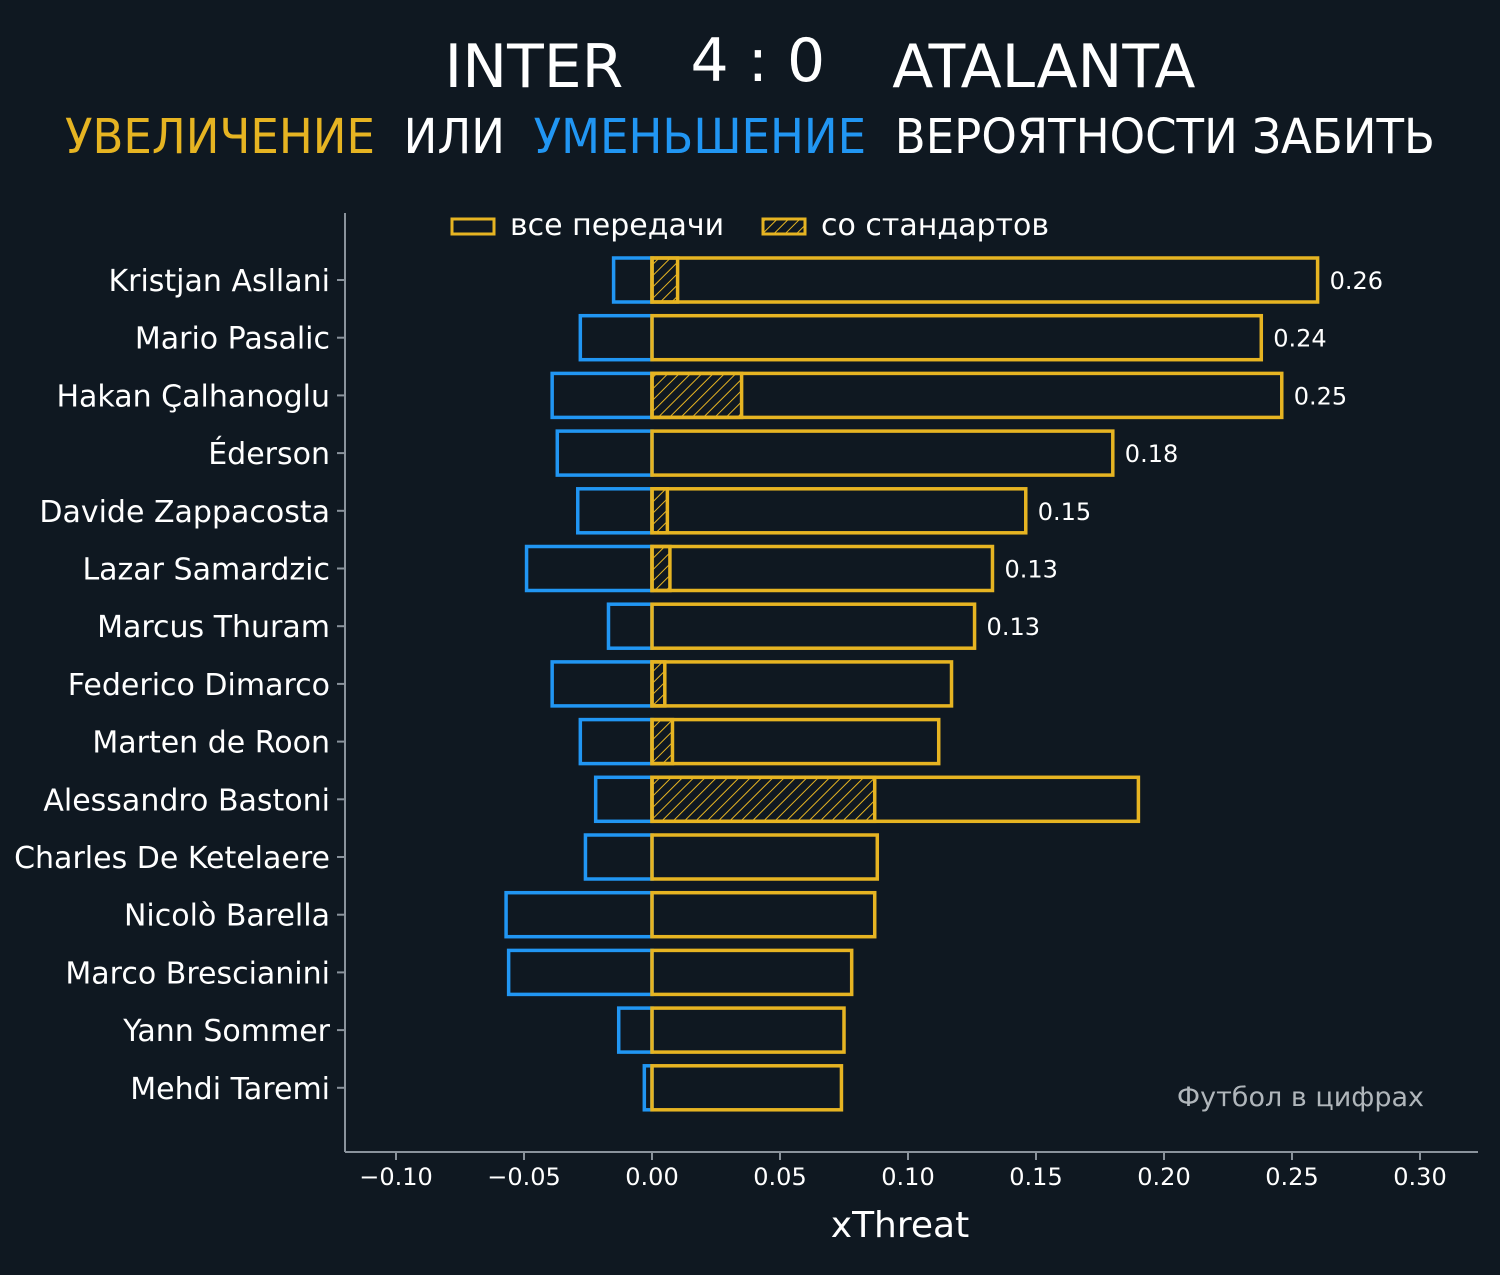 The width and height of the screenshot is (1500, 1275). What do you see at coordinates (1356, 281) in the screenshot?
I see `bar-value-label: 0.26` at bounding box center [1356, 281].